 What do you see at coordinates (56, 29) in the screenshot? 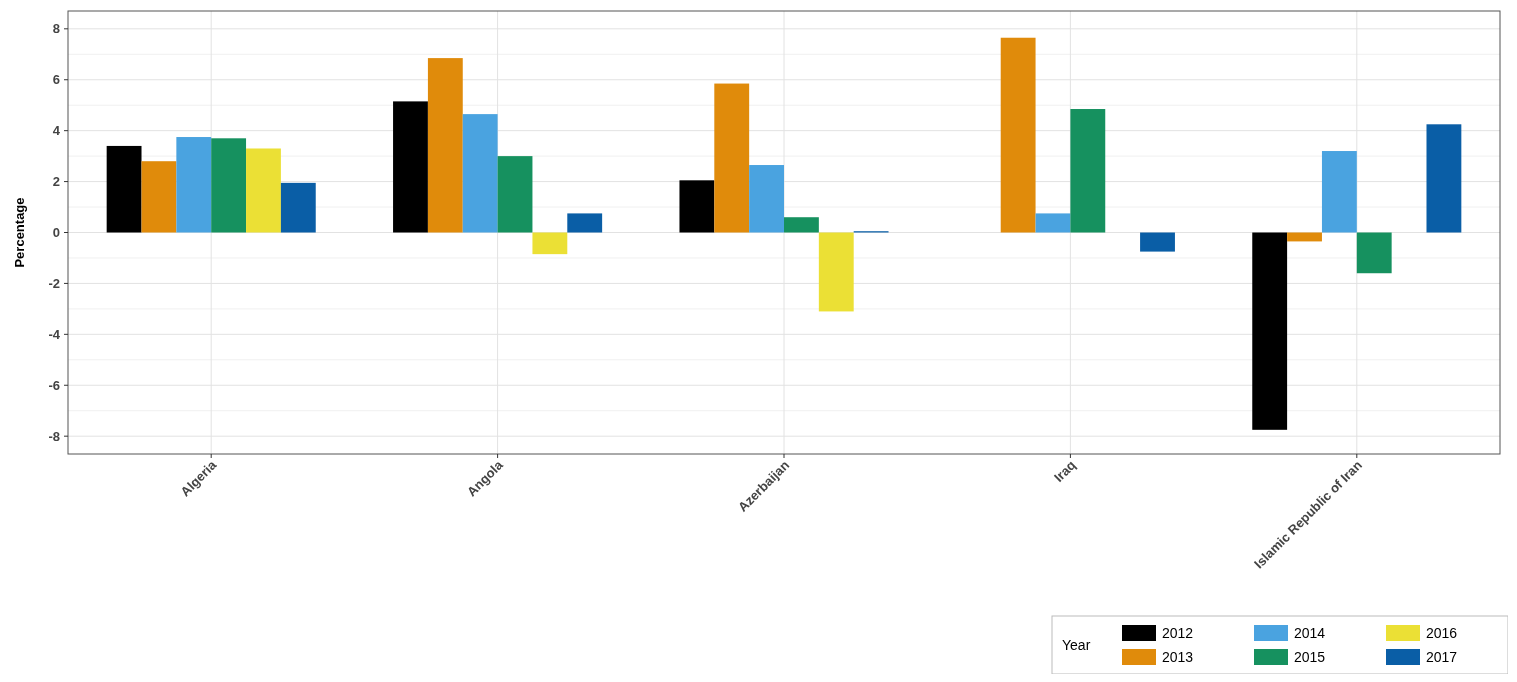
I see `y-tick-label: 8` at bounding box center [56, 29].